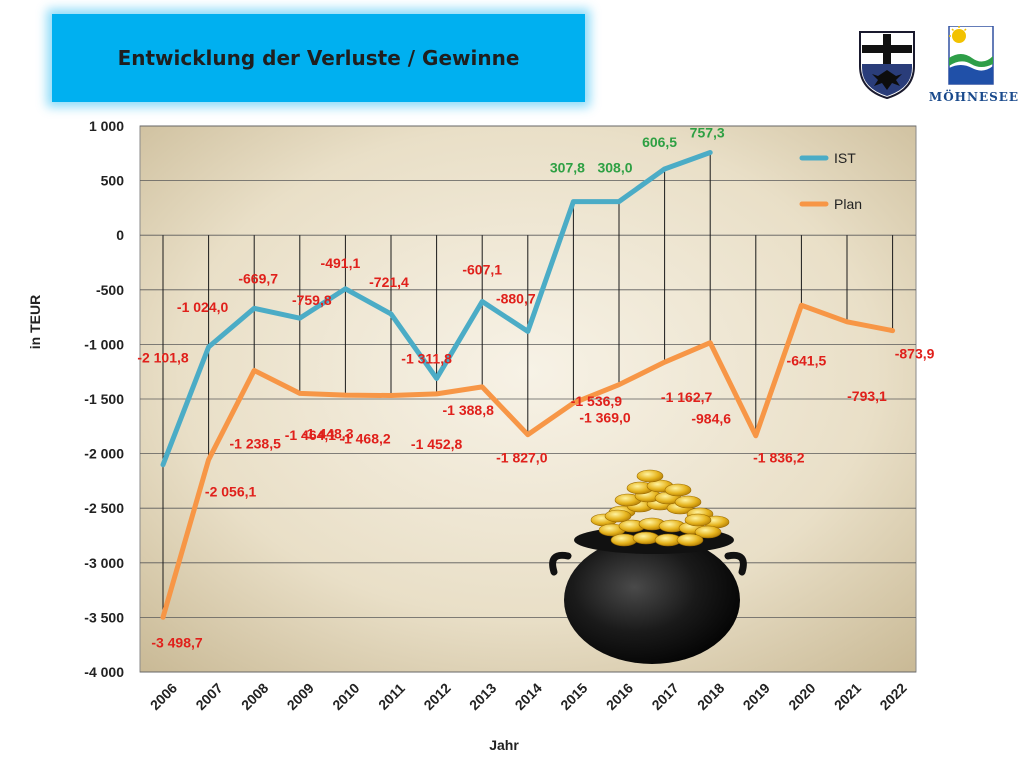 This screenshot has width=1024, height=768. I want to click on y-tick-label: -2 000, so click(104, 454).